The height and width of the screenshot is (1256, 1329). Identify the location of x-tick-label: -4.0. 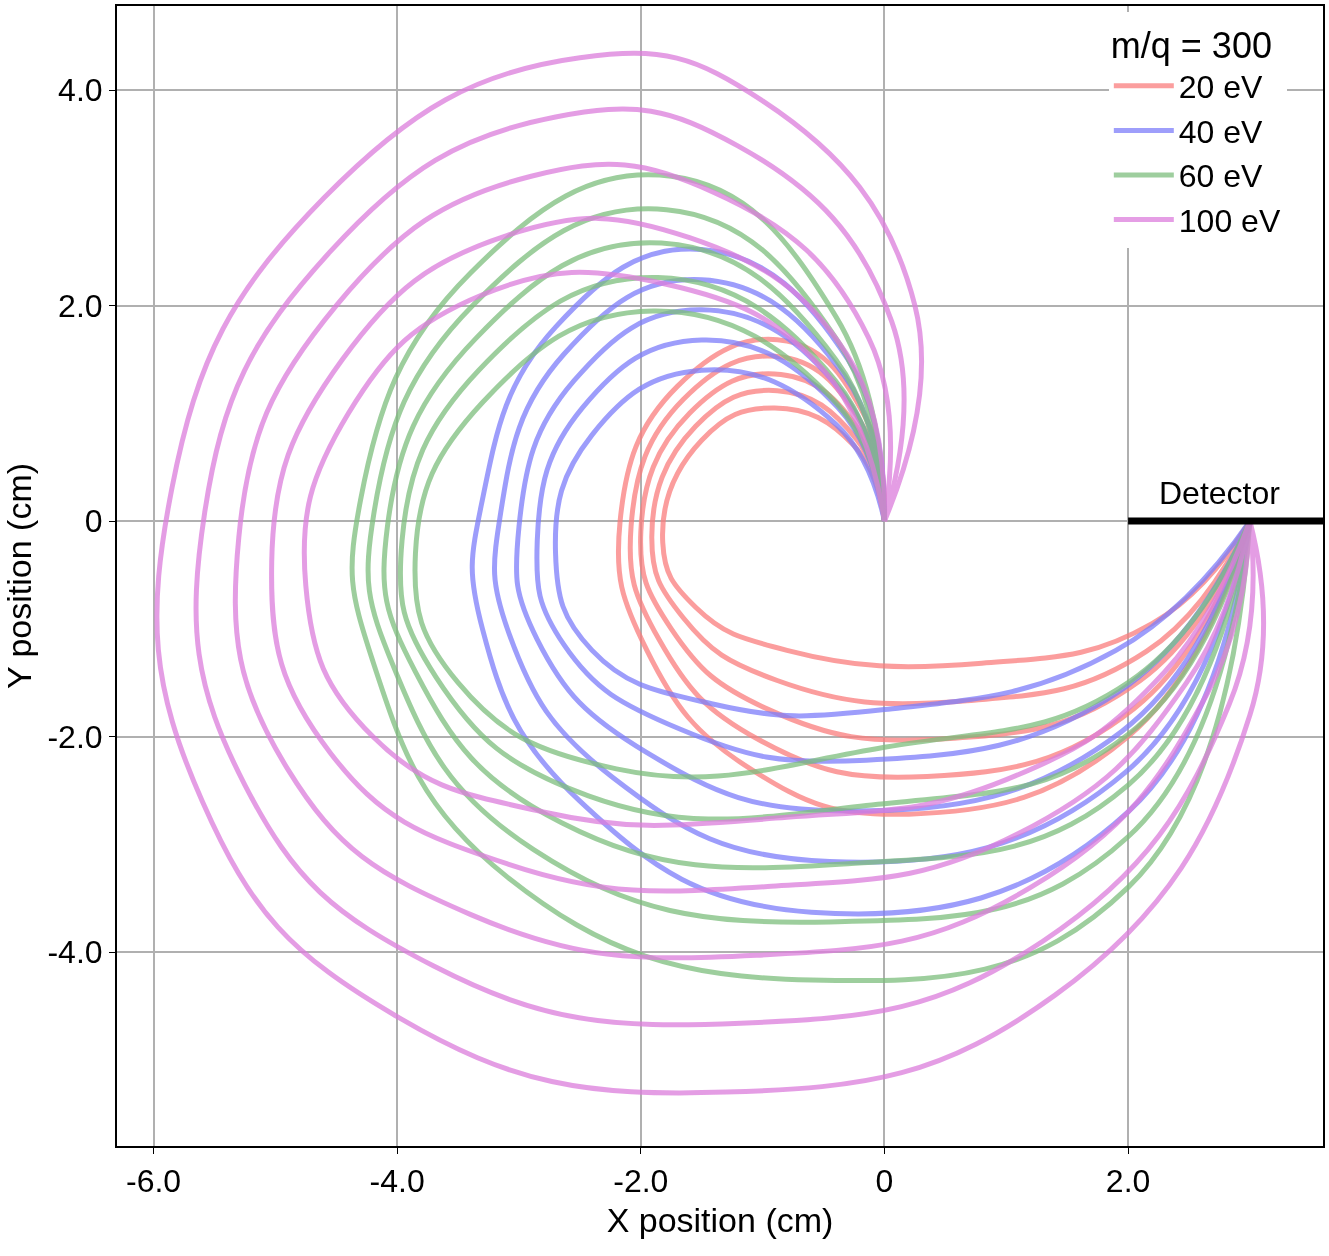
(397, 1181).